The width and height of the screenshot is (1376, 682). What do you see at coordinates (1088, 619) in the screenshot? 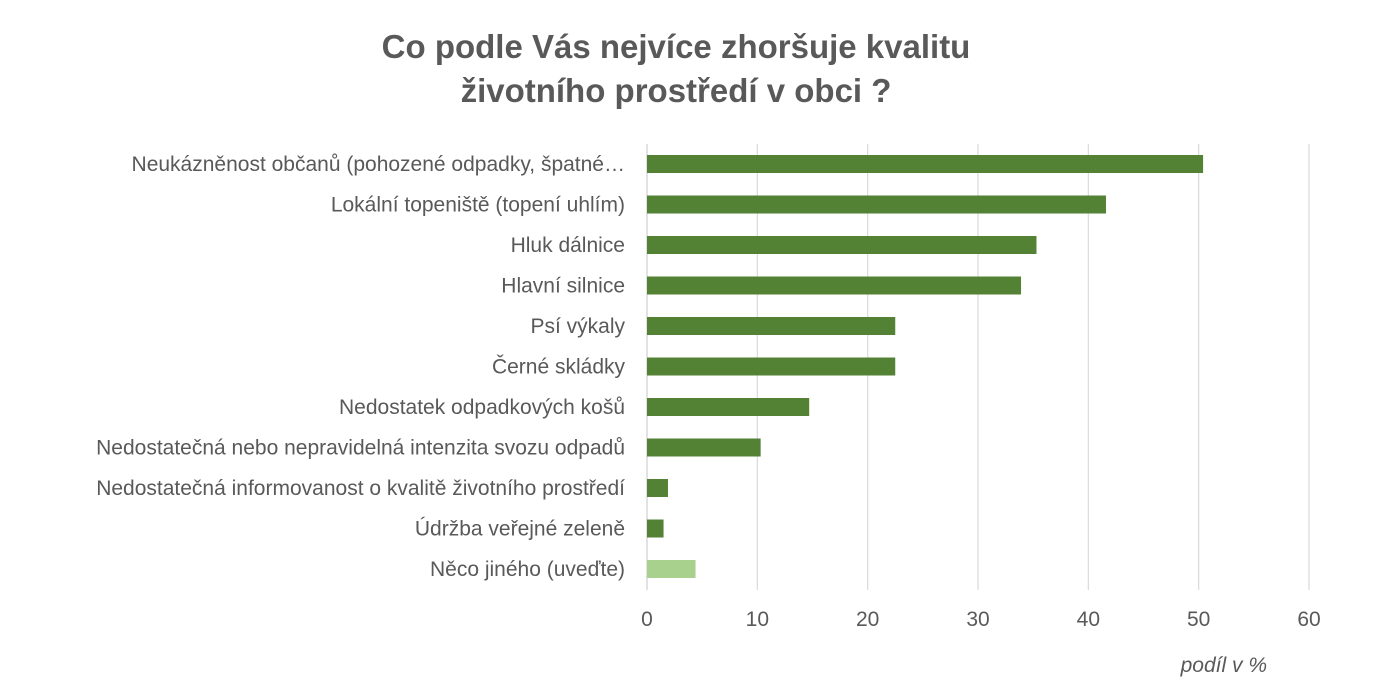
I see `x-tick-label: 40` at bounding box center [1088, 619].